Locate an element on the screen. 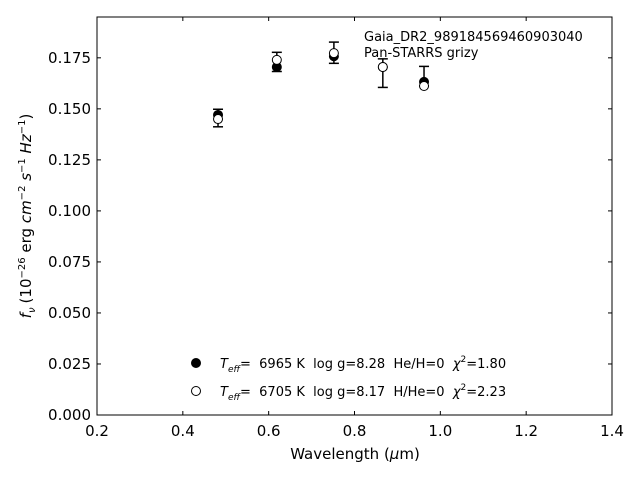 The image size is (640, 480). y-tick-label: 0.075 is located at coordinates (69, 262).